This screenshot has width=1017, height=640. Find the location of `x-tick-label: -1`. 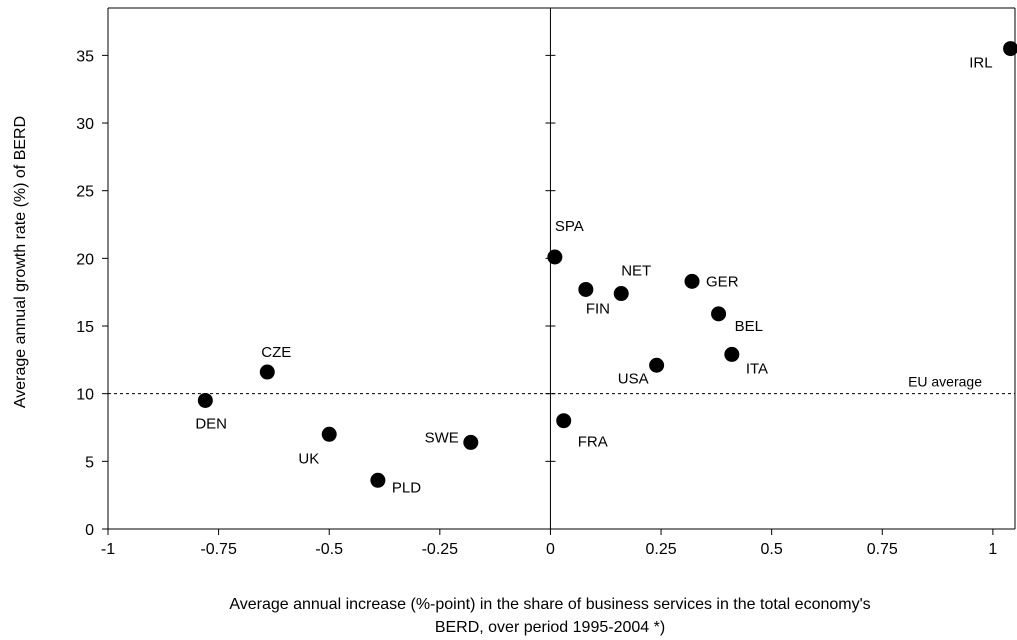

x-tick-label: -1 is located at coordinates (108, 549).